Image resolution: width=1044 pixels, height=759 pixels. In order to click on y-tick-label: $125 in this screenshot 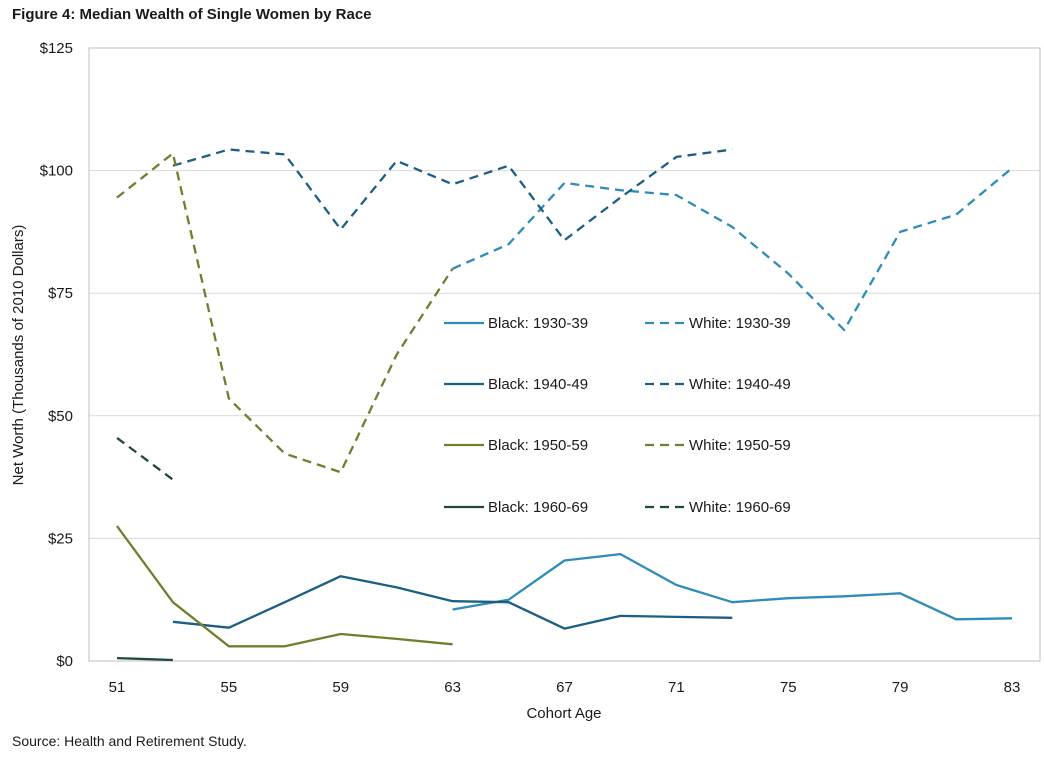, I will do `click(56, 48)`.